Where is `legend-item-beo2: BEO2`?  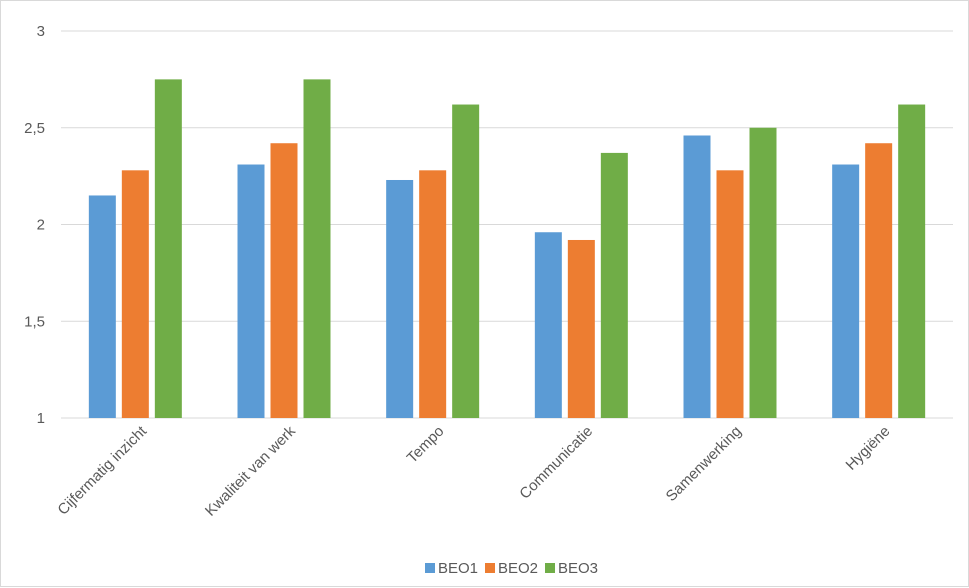 legend-item-beo2: BEO2 is located at coordinates (511, 568).